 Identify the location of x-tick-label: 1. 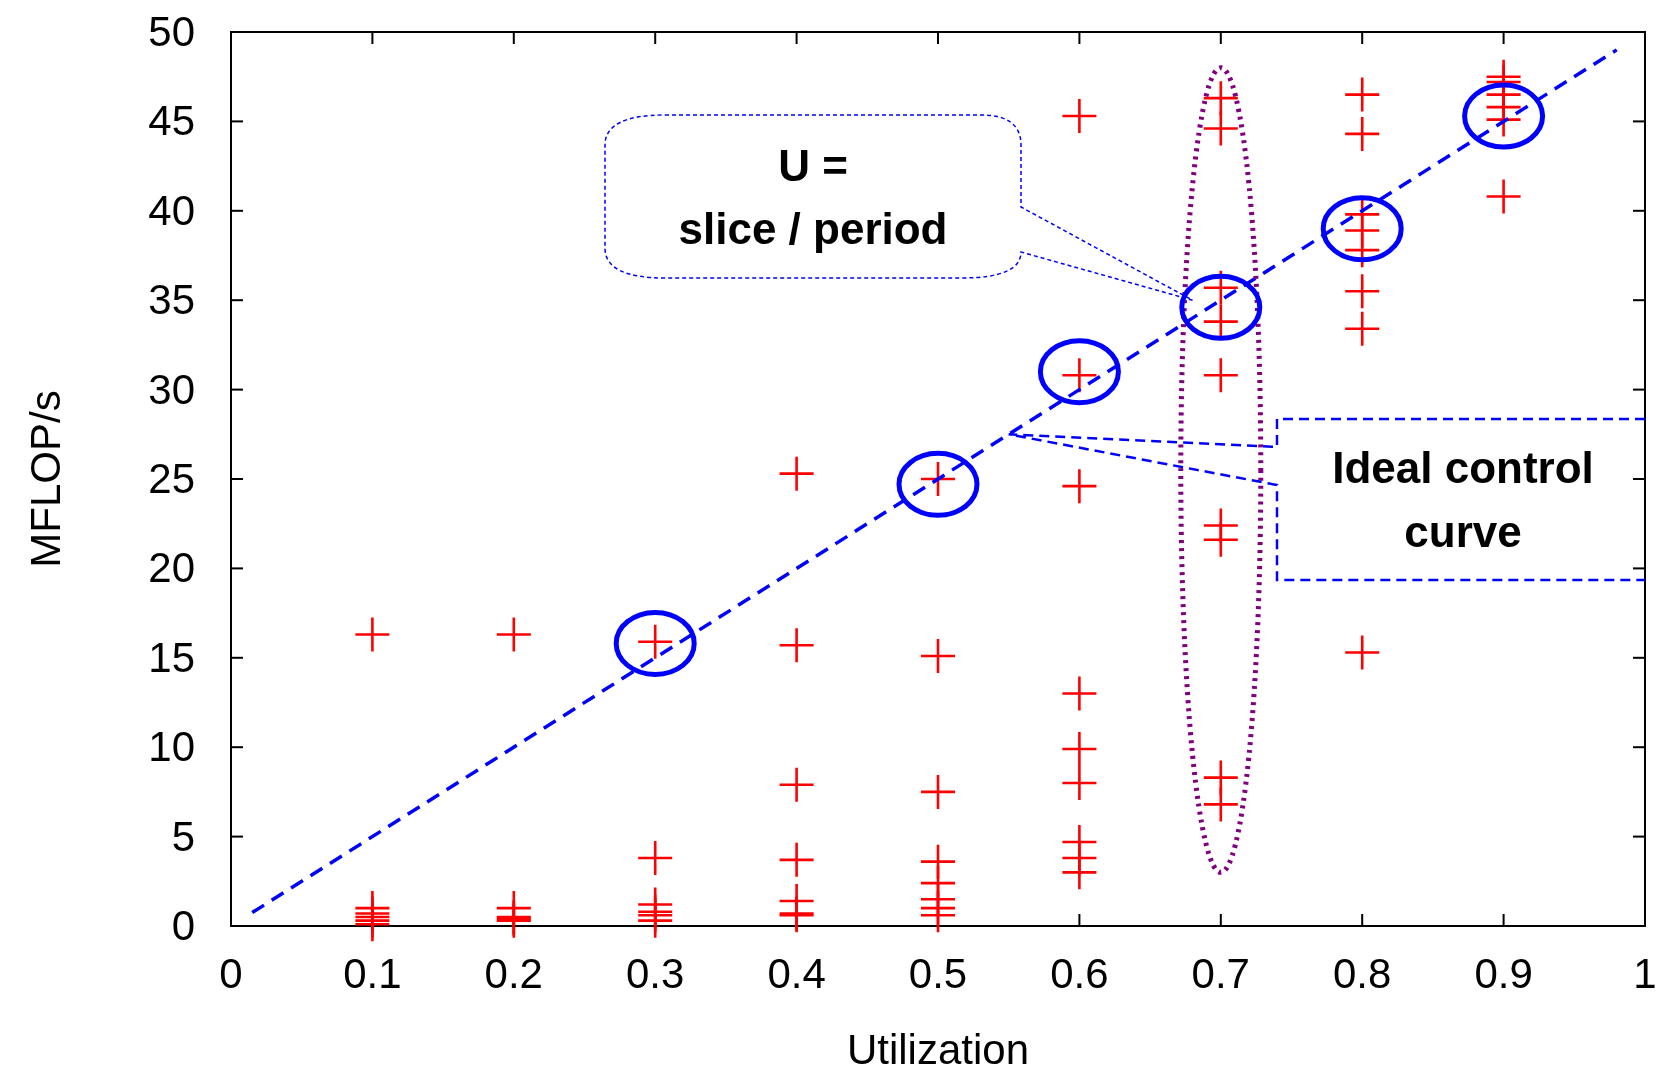
(1645, 973).